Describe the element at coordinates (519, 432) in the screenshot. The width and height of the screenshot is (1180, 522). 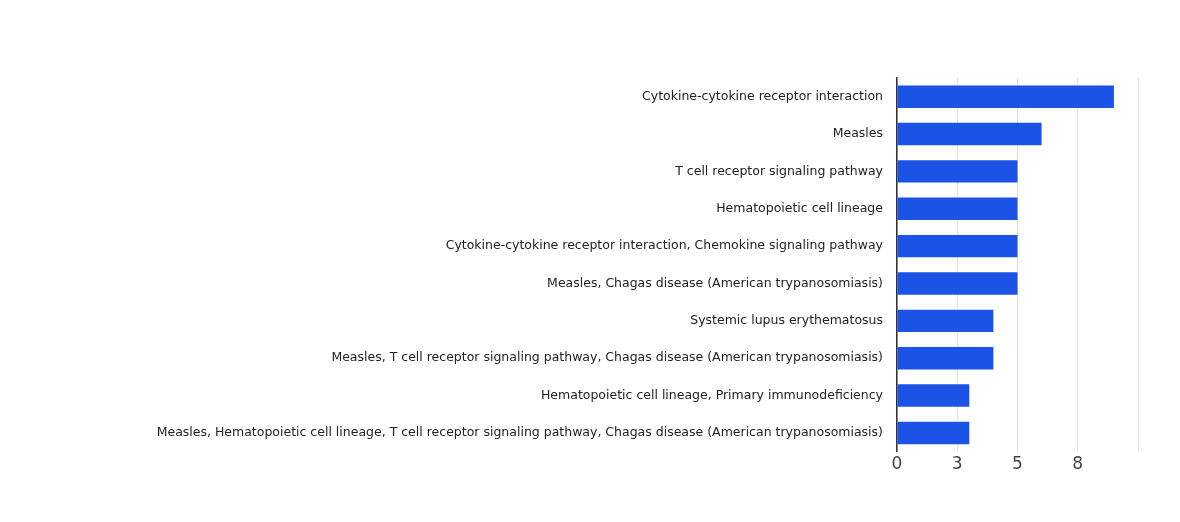
I see `y-tick-label: Measles, Hematopoietic cell lineage, T cell receptor signaling pathway, Chagas disease (American trypanosomiasis)` at that location.